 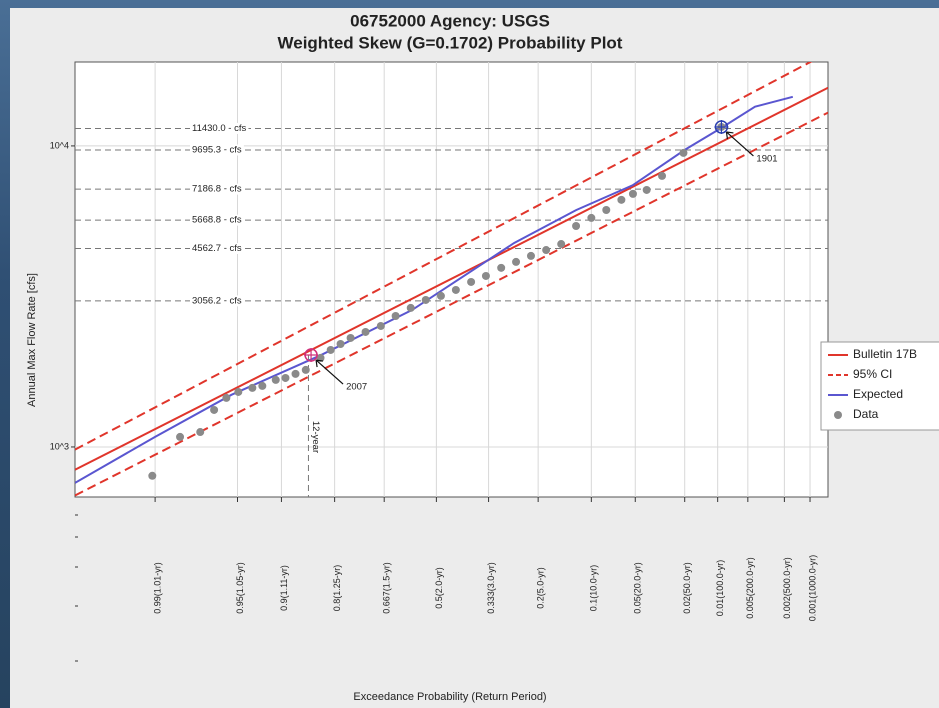 What do you see at coordinates (766, 158) in the screenshot?
I see `annotation-label: 1901` at bounding box center [766, 158].